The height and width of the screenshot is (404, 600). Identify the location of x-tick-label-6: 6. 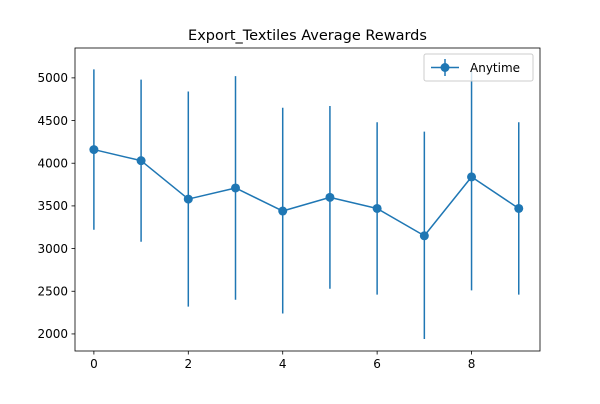
(377, 364).